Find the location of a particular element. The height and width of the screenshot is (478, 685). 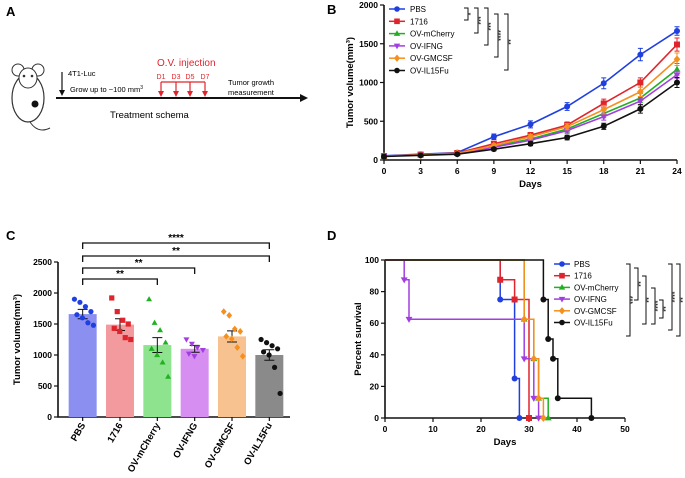

b-x-tick-label: 24 is located at coordinates (677, 171).